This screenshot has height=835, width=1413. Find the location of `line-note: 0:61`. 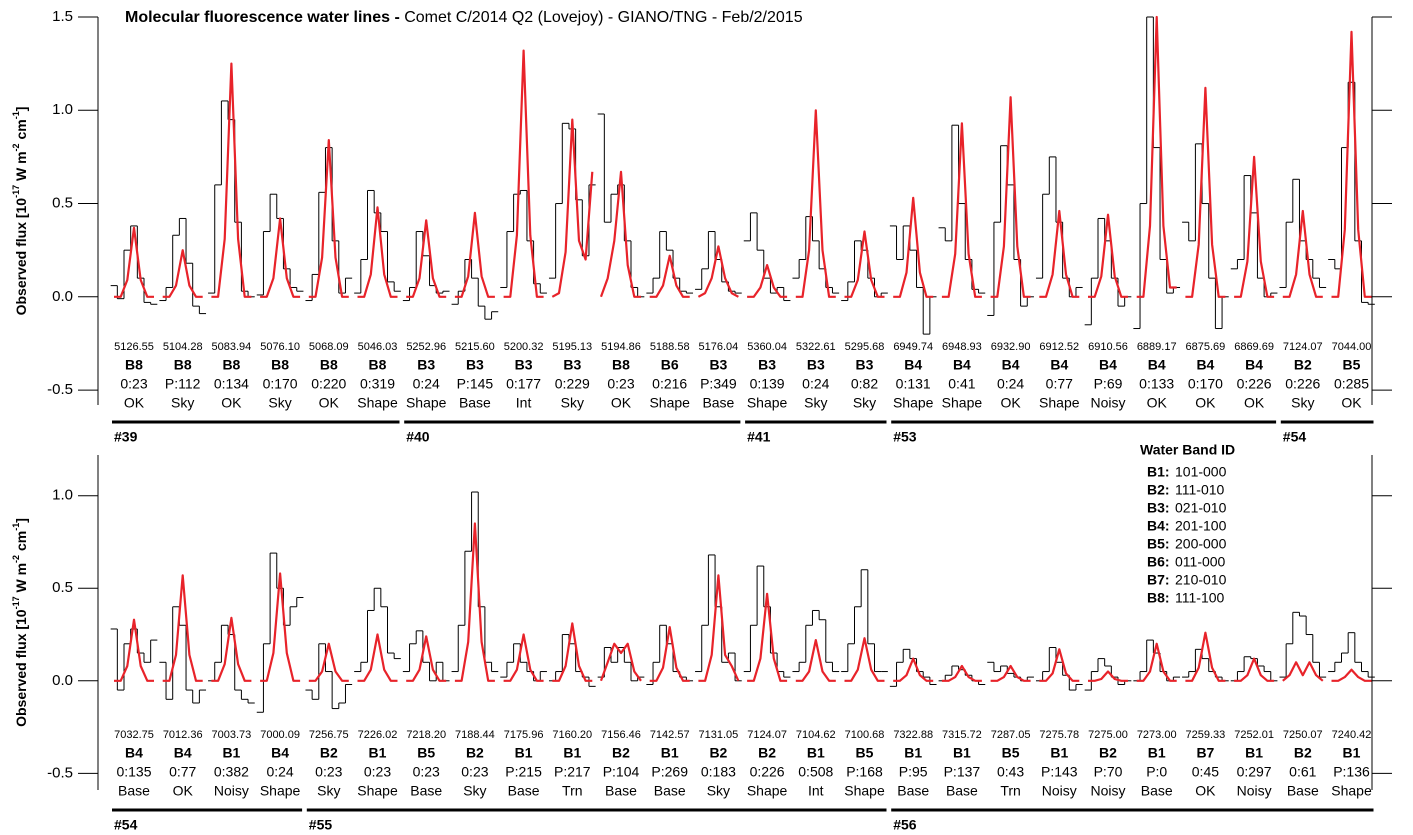

line-note: 0:61 is located at coordinates (1302, 772).